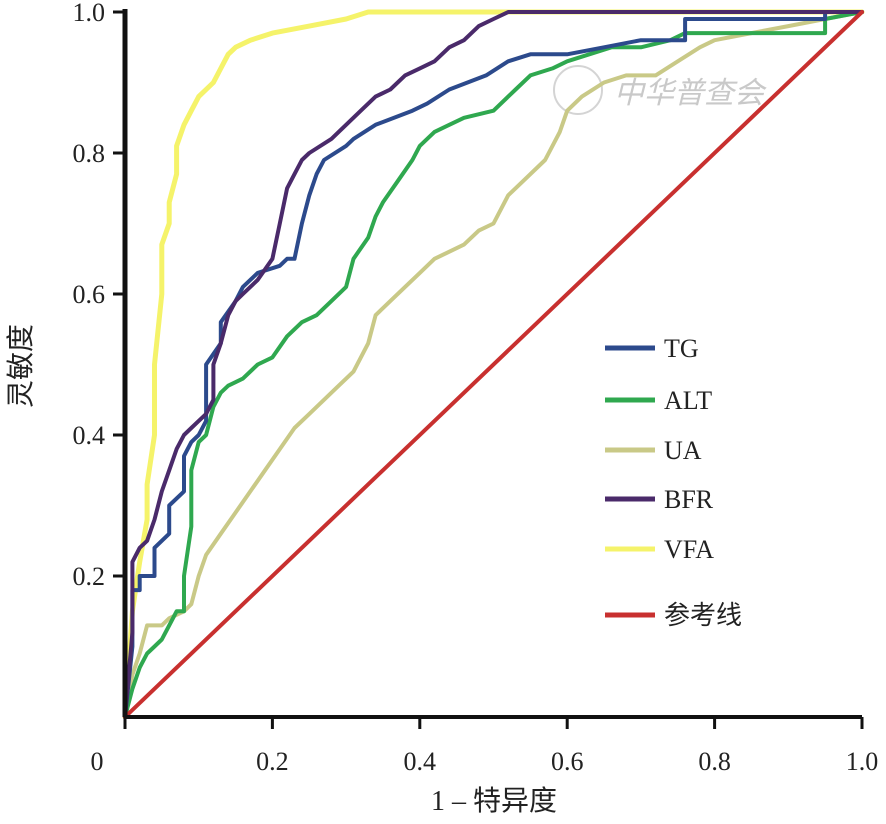 This screenshot has height=824, width=886. Describe the element at coordinates (420, 761) in the screenshot. I see `x-tick-label: 0.4` at that location.